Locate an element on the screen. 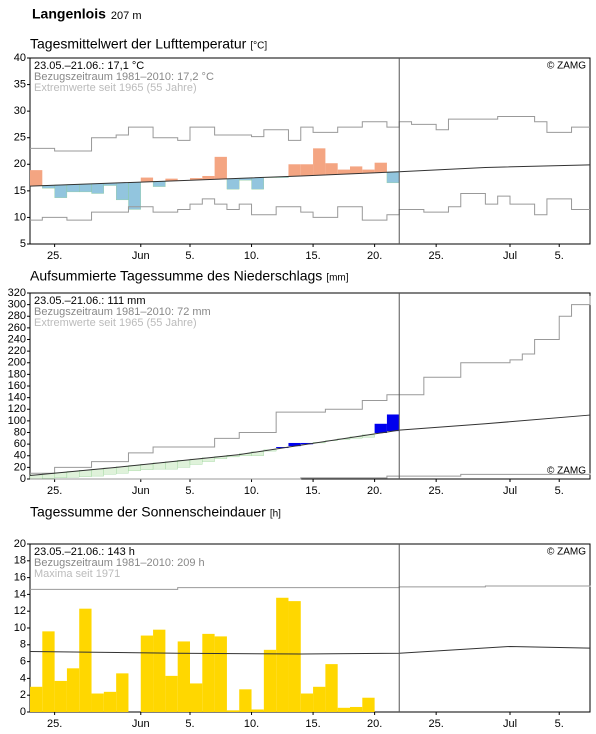 This screenshot has width=596, height=734. y-tick-label: 120 is located at coordinates (17, 409).